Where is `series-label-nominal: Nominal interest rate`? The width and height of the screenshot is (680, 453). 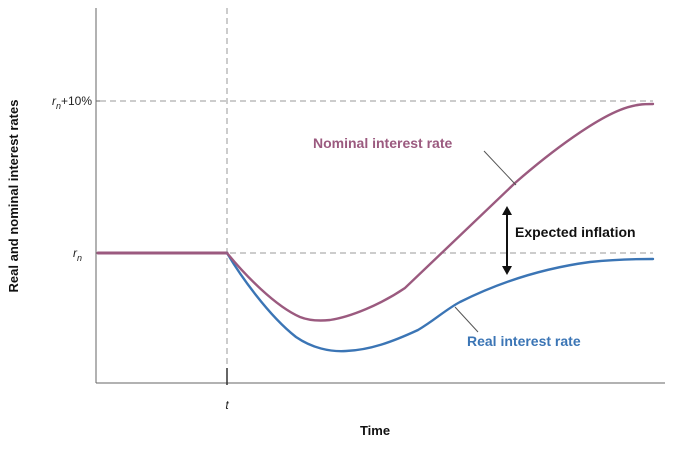 series-label-nominal: Nominal interest rate is located at coordinates (382, 143).